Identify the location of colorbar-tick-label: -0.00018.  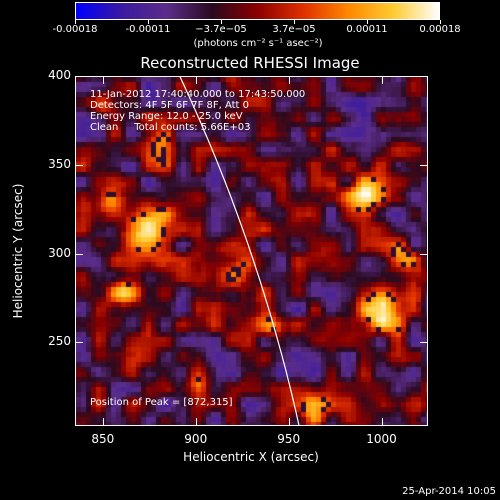
(75, 29).